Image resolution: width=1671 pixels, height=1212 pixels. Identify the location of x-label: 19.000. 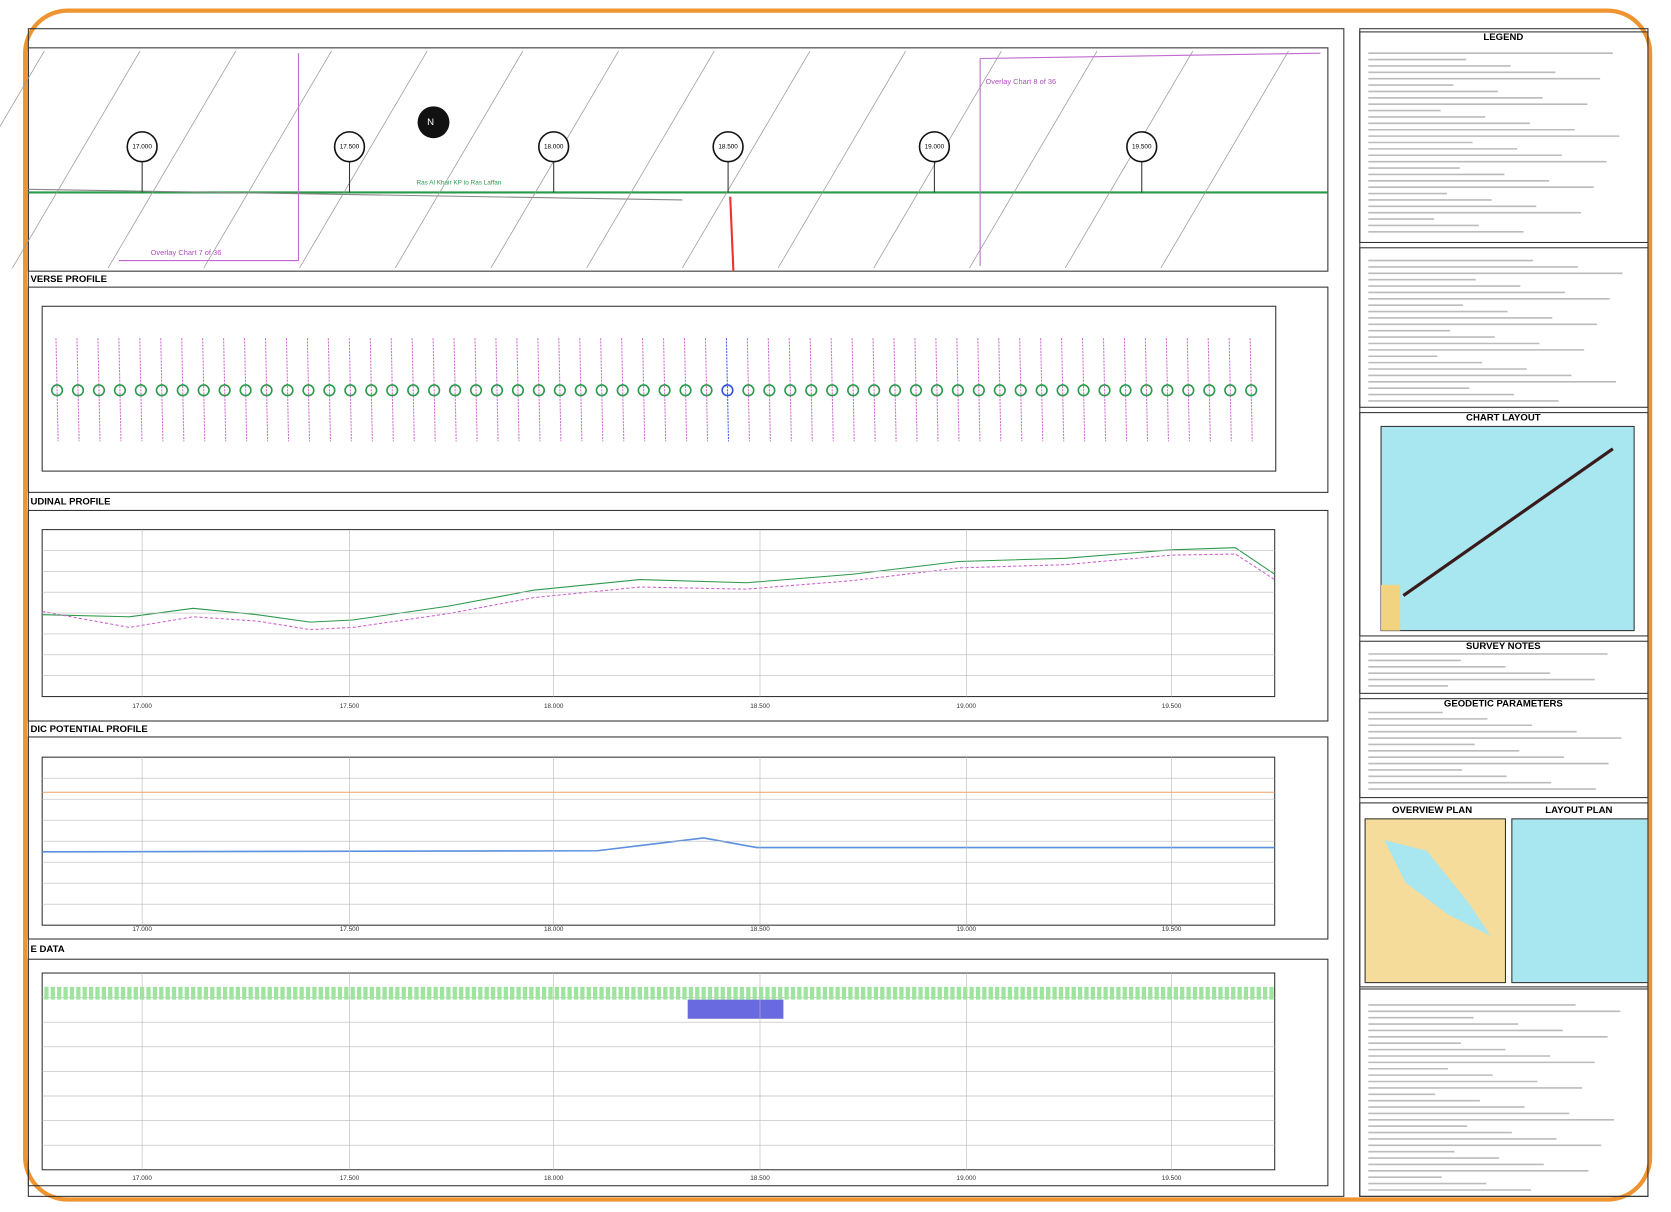
(967, 1178).